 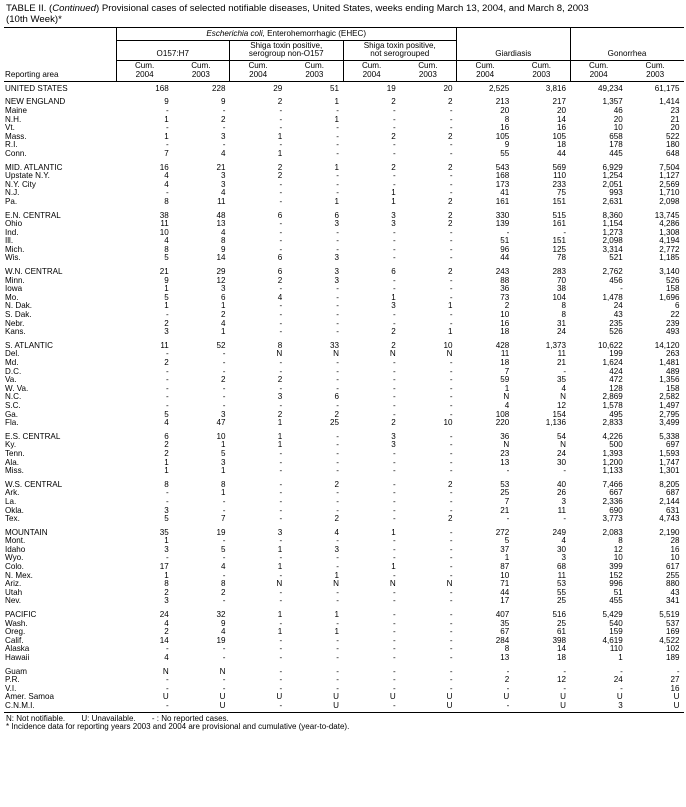 I want to click on value-cell: 217, so click(x=559, y=102).